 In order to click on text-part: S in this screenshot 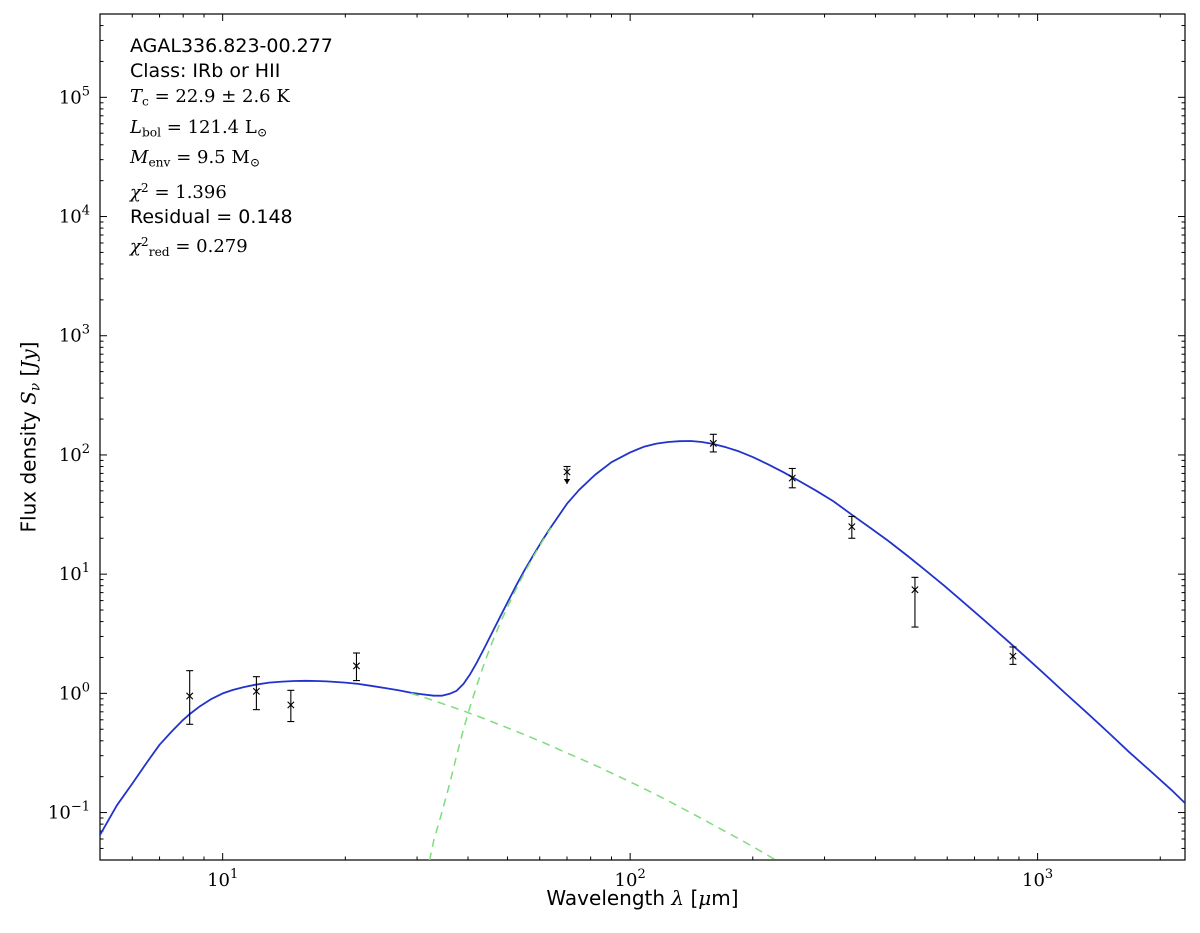, I will do `click(28, 398)`.